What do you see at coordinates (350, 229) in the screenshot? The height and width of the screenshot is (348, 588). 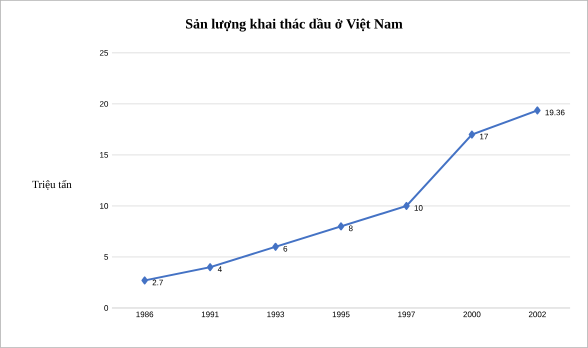 I see `data-label: 8` at bounding box center [350, 229].